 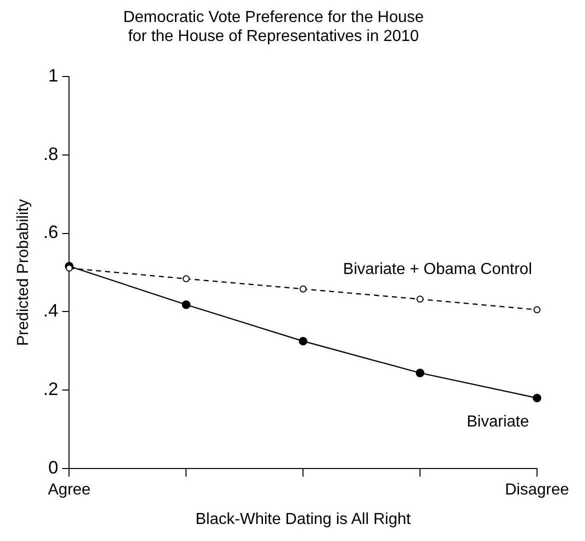 I want to click on x-tick-label: Agree, so click(x=69, y=490).